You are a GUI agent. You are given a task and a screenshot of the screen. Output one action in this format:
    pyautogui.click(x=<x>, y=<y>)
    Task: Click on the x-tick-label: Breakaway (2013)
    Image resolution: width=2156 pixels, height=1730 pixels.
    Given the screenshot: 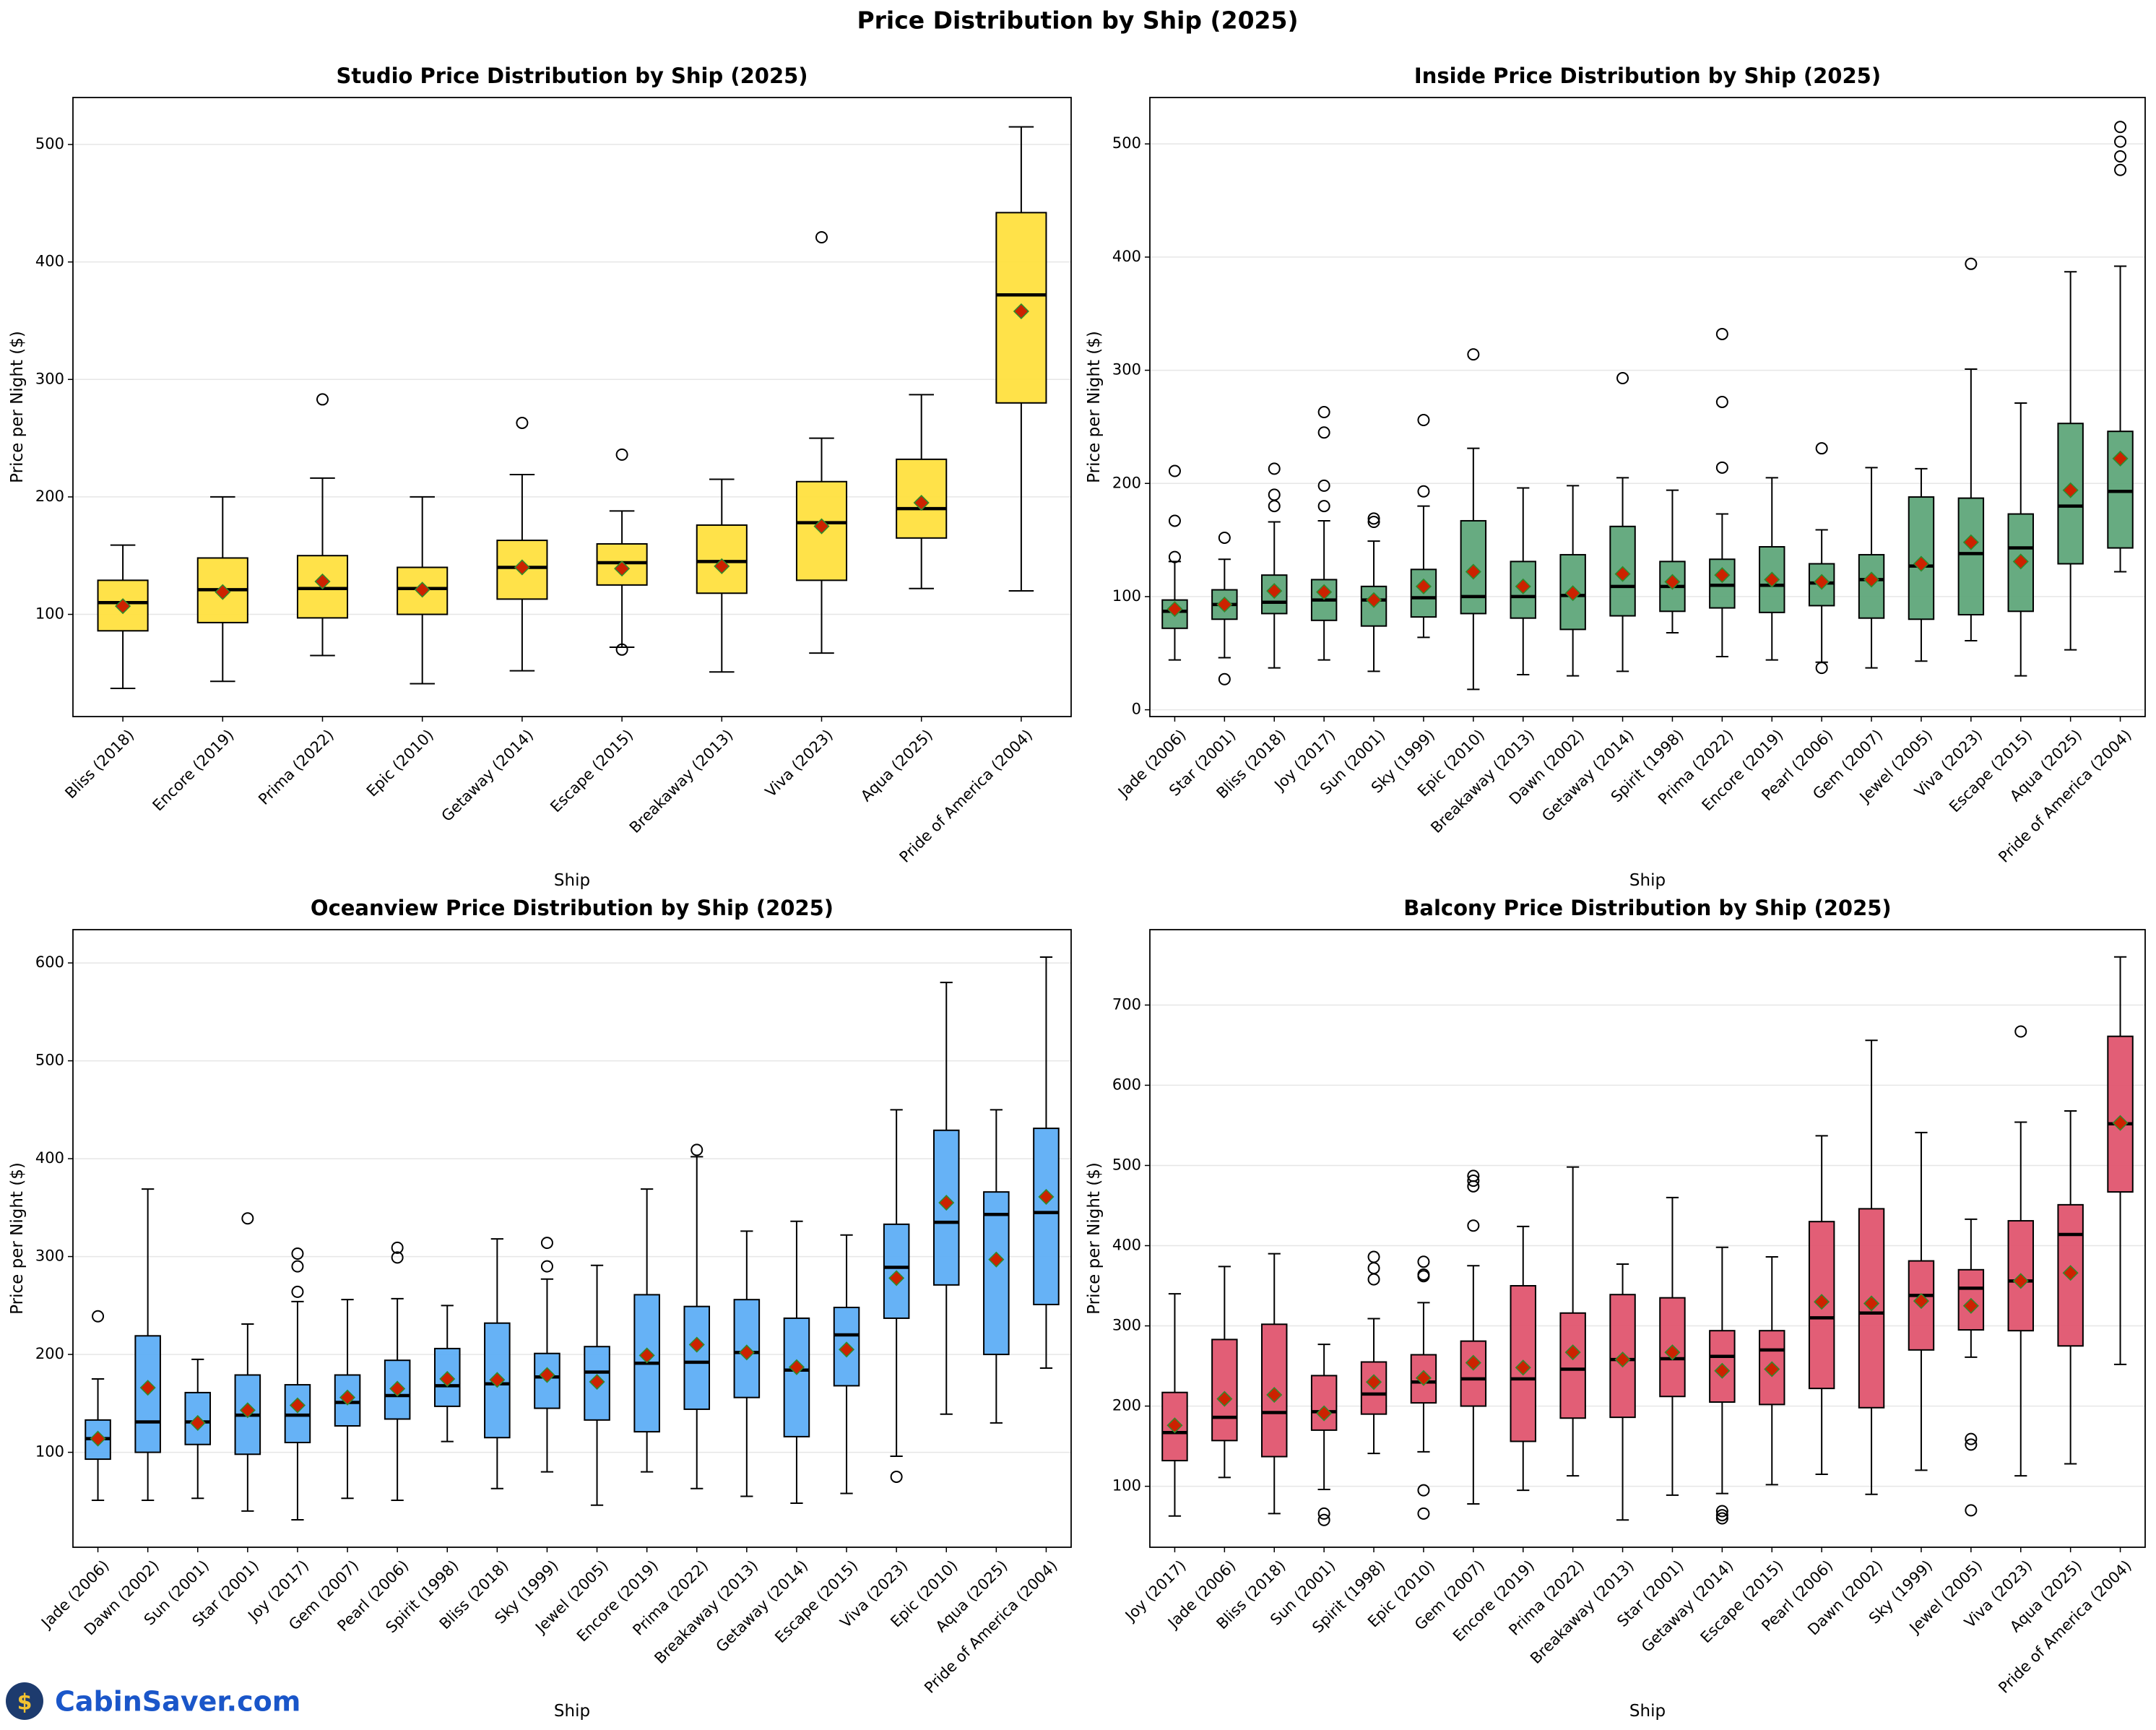 What is the action you would take?
    pyautogui.click(x=681, y=781)
    